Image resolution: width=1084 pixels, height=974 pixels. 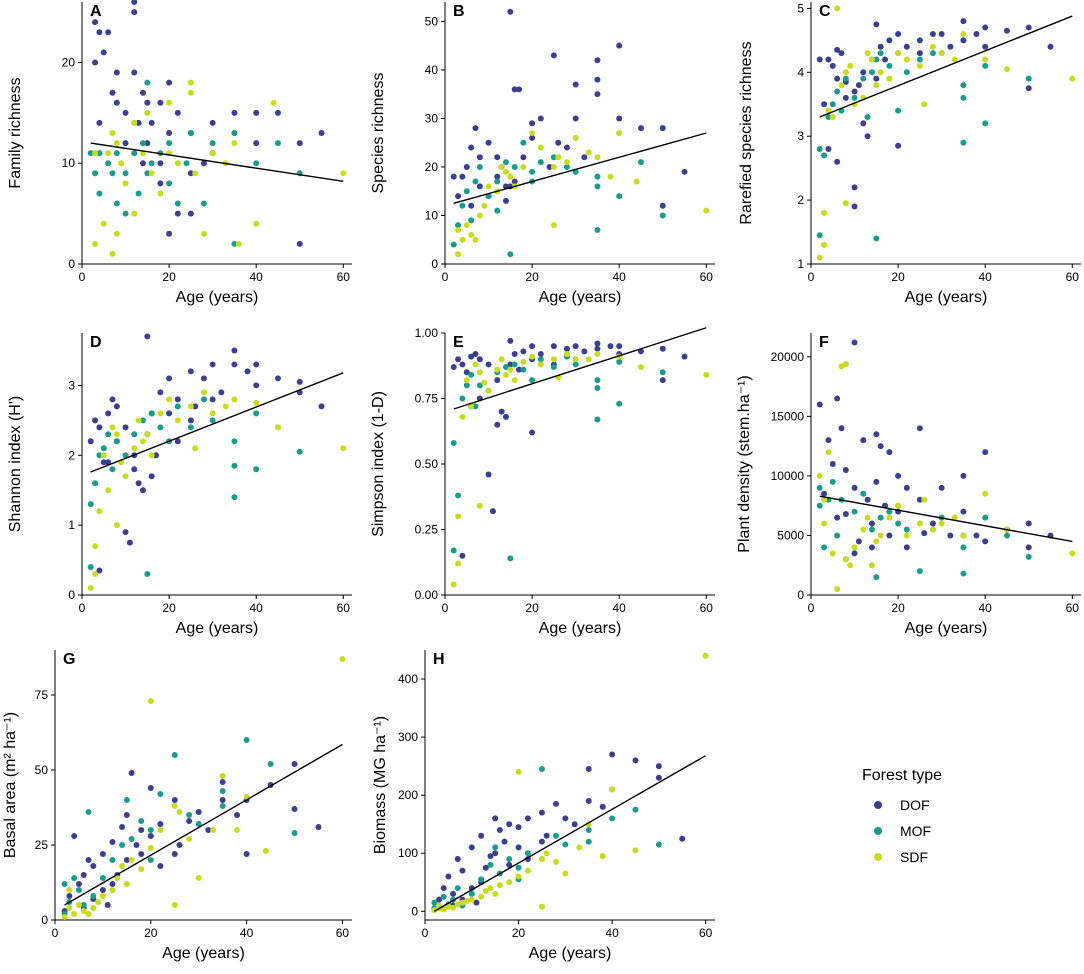 What do you see at coordinates (42, 770) in the screenshot?
I see `y-tick-label: 50` at bounding box center [42, 770].